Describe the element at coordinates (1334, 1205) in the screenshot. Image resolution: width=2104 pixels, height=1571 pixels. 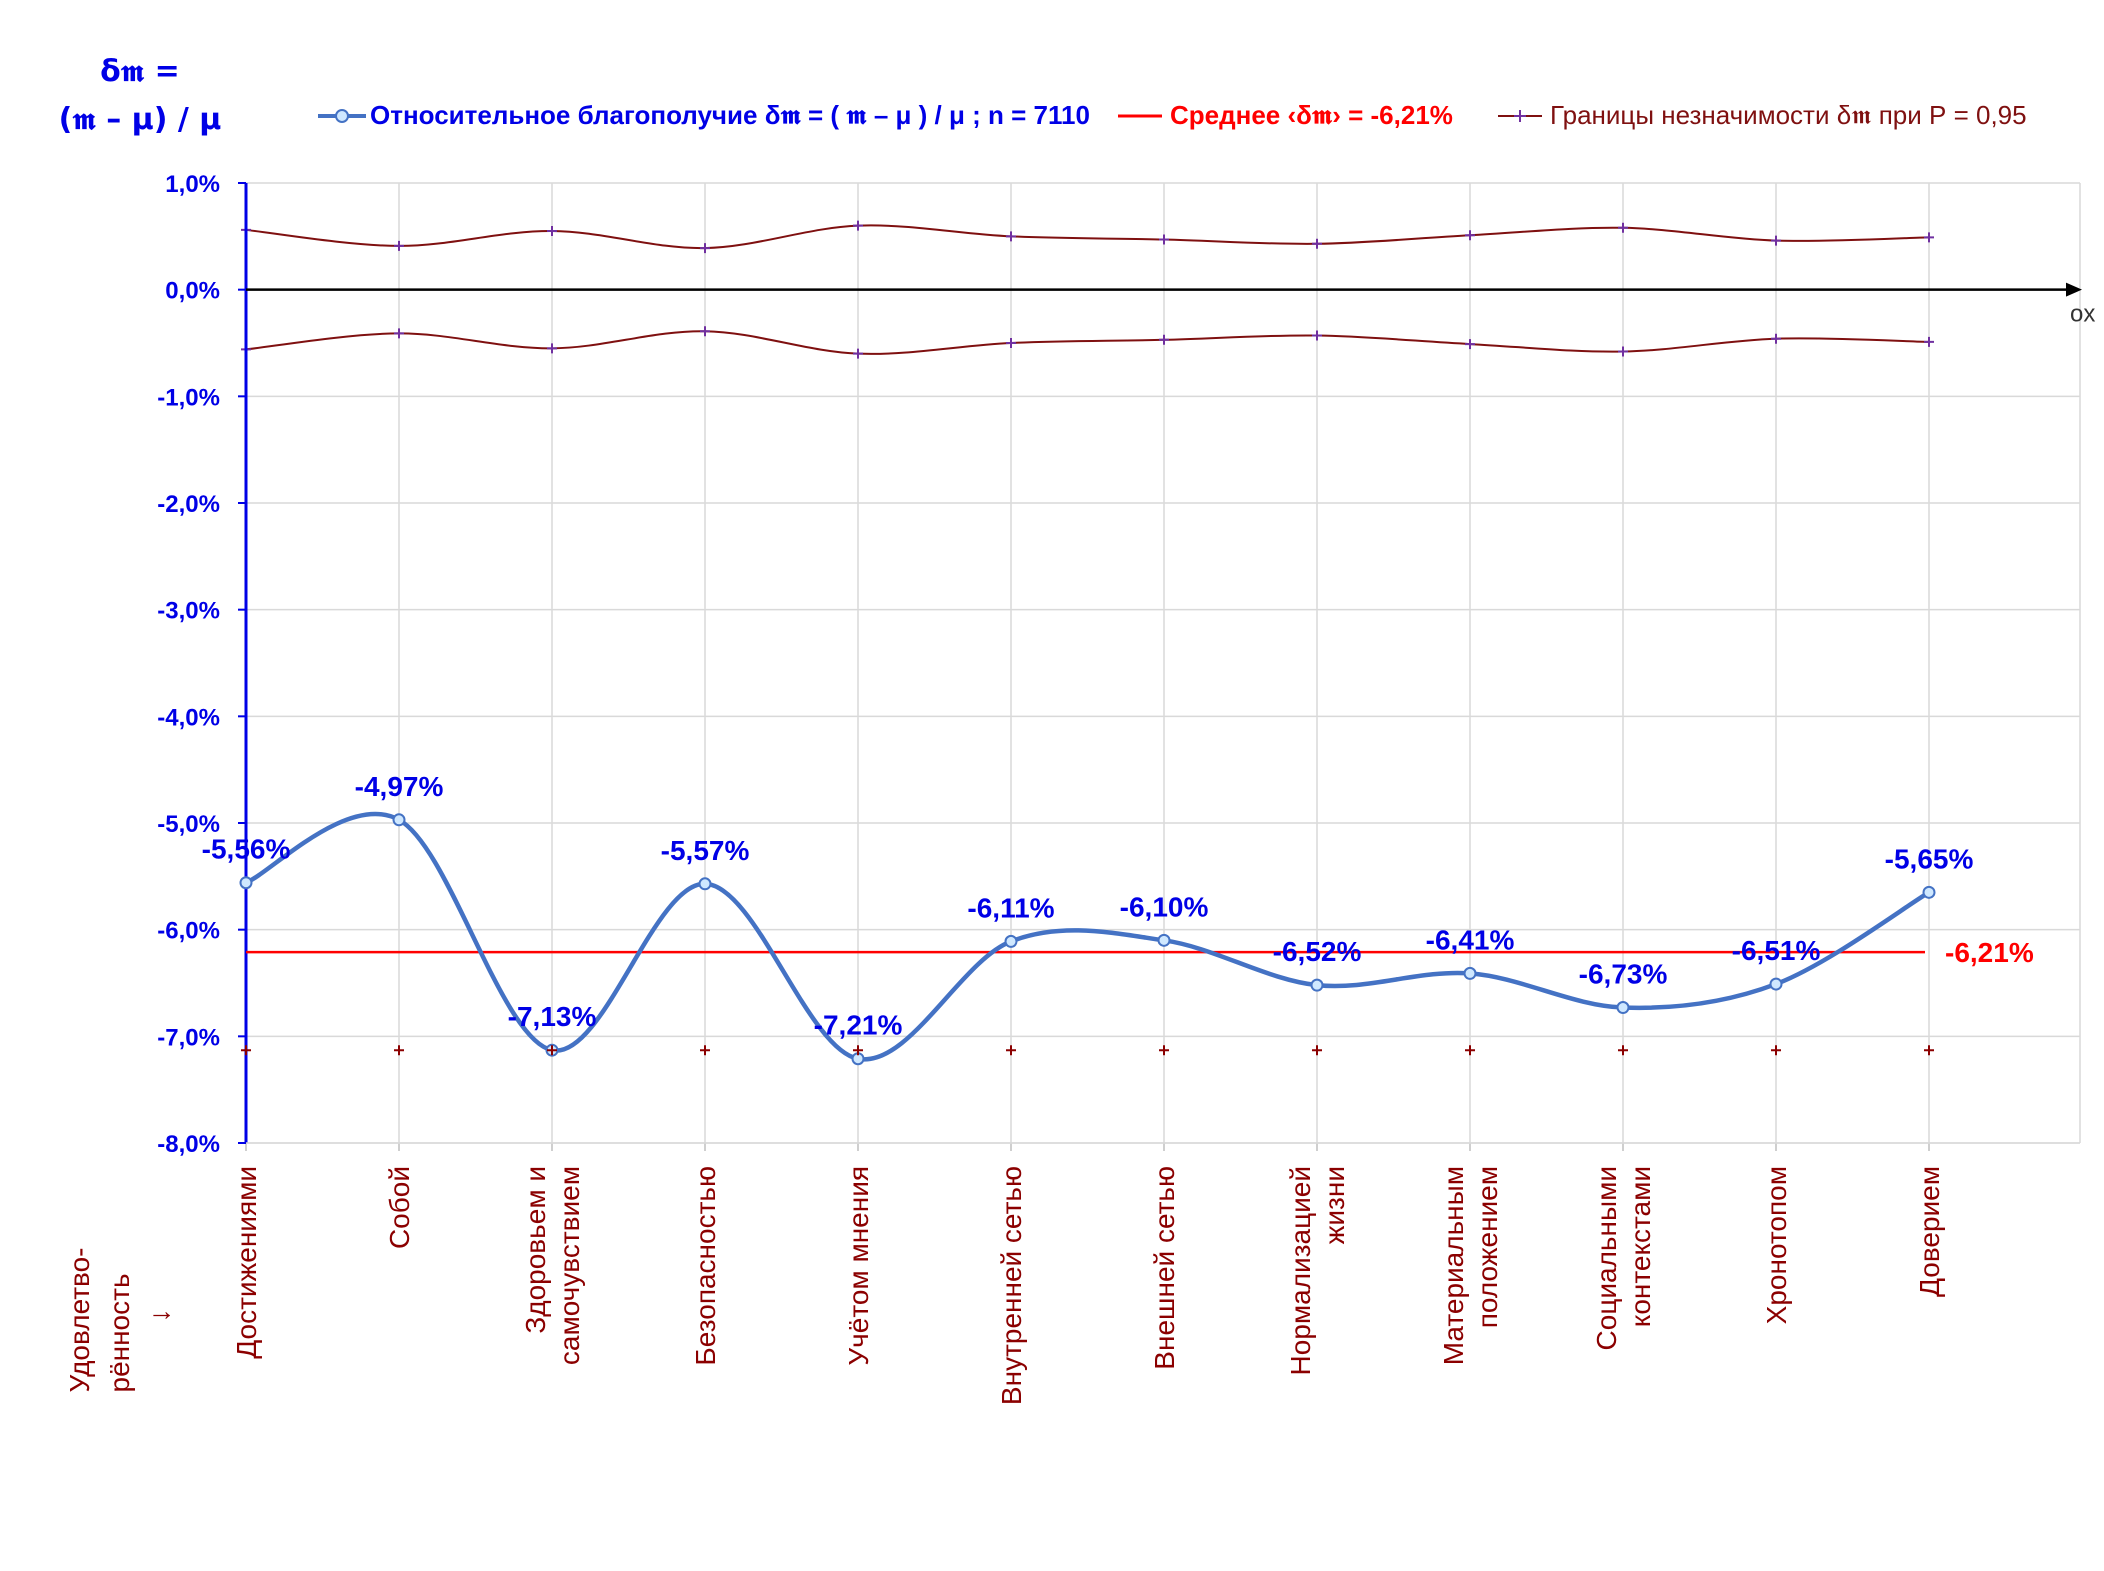
I see `x-category-label-line: жизни` at that location.